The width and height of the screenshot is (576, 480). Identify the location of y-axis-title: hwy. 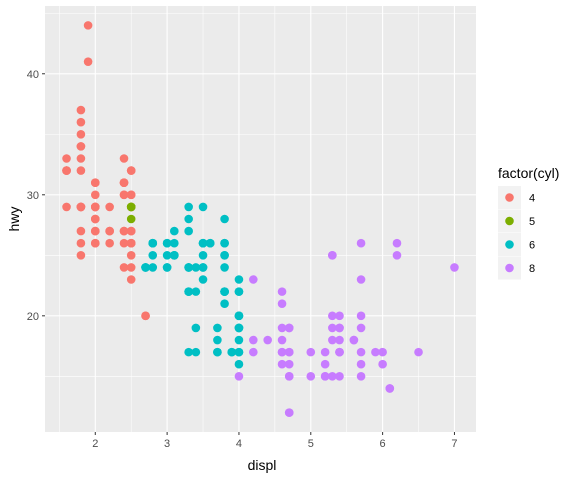
(14, 219).